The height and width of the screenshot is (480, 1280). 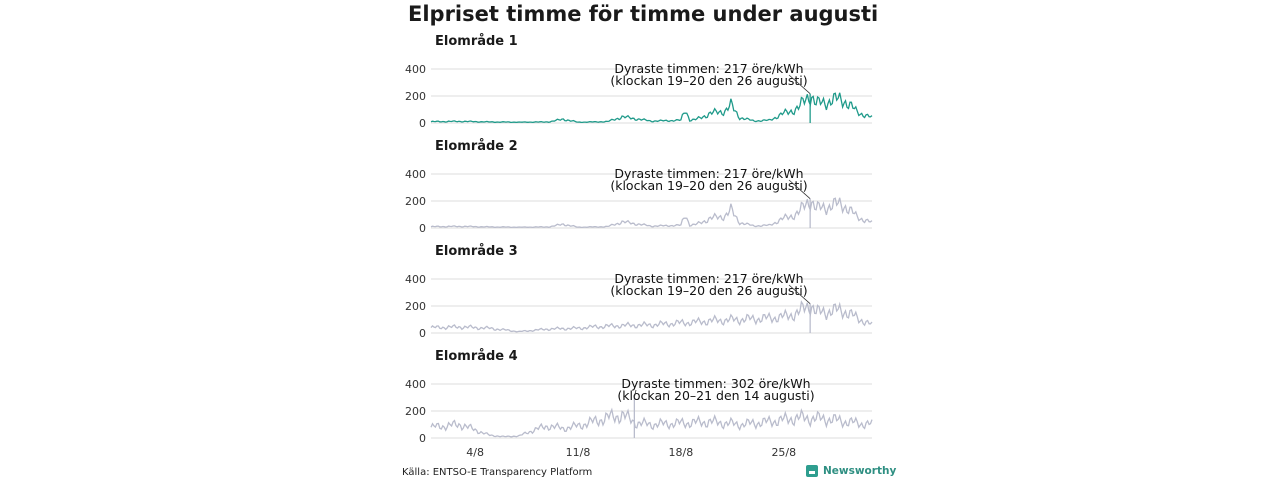 What do you see at coordinates (476, 146) in the screenshot?
I see `panel-title: Elområde 2` at bounding box center [476, 146].